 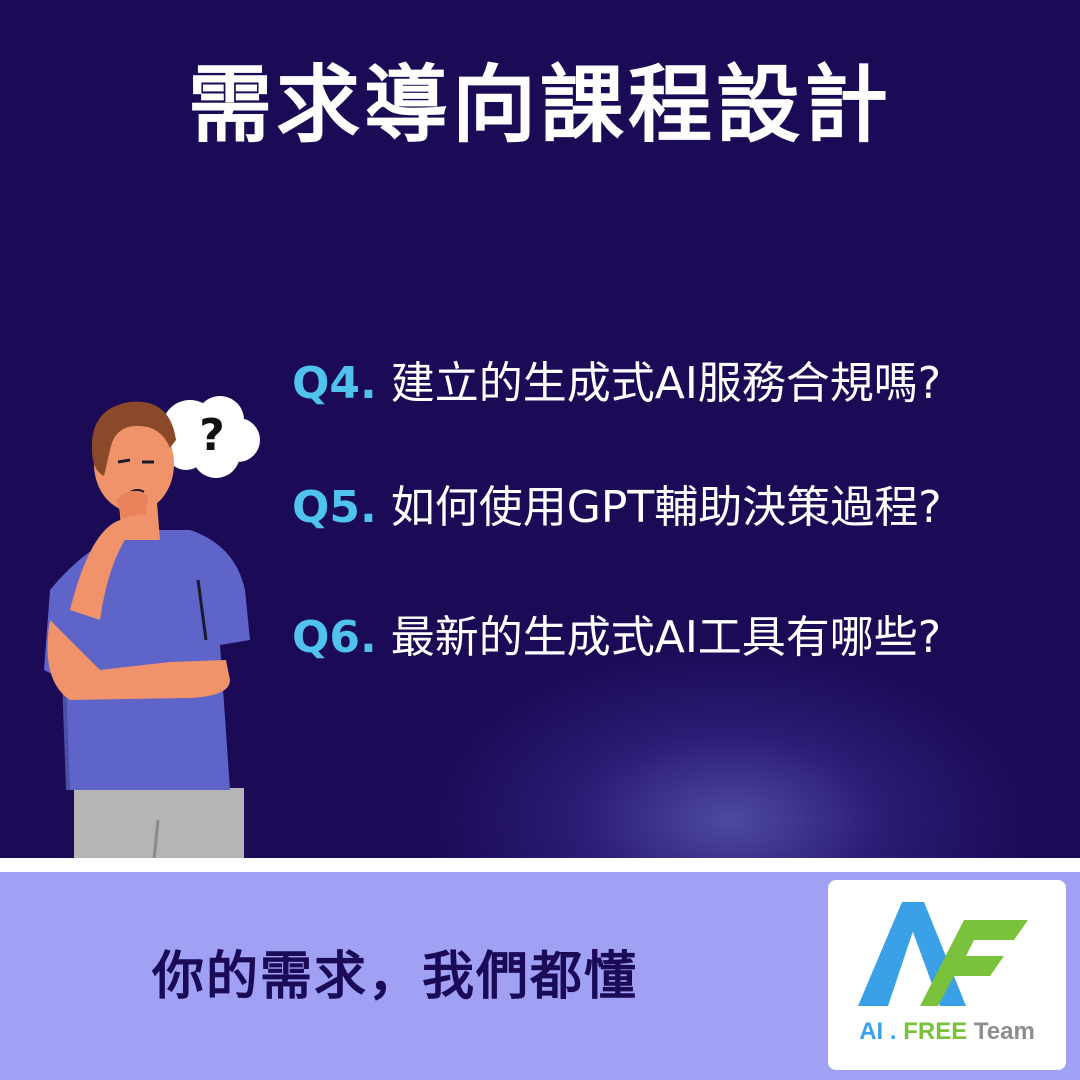 I want to click on logo: AI . FREE Team, so click(x=947, y=975).